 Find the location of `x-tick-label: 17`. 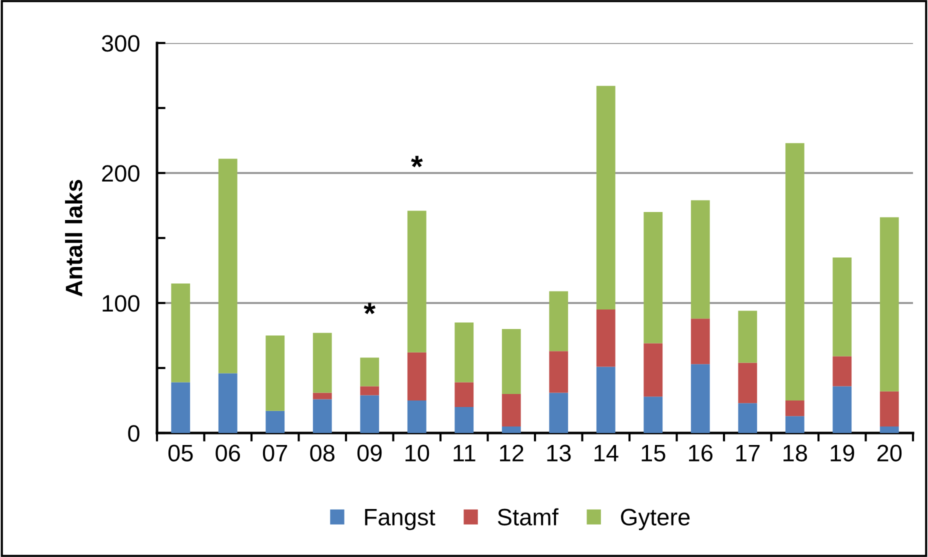

x-tick-label: 17 is located at coordinates (748, 453).